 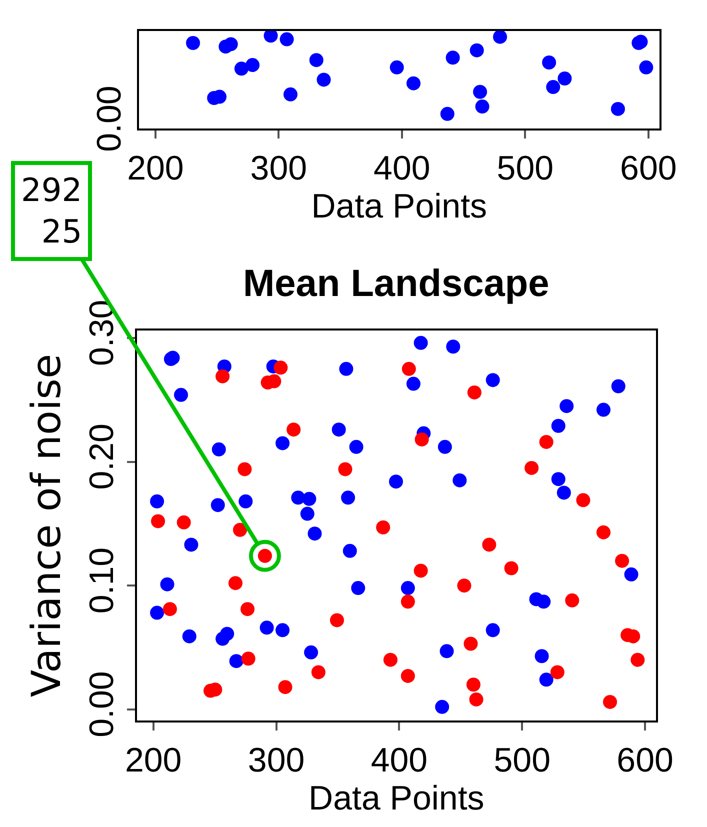 What do you see at coordinates (102, 580) in the screenshot?
I see `y-tick-label: 0.10` at bounding box center [102, 580].